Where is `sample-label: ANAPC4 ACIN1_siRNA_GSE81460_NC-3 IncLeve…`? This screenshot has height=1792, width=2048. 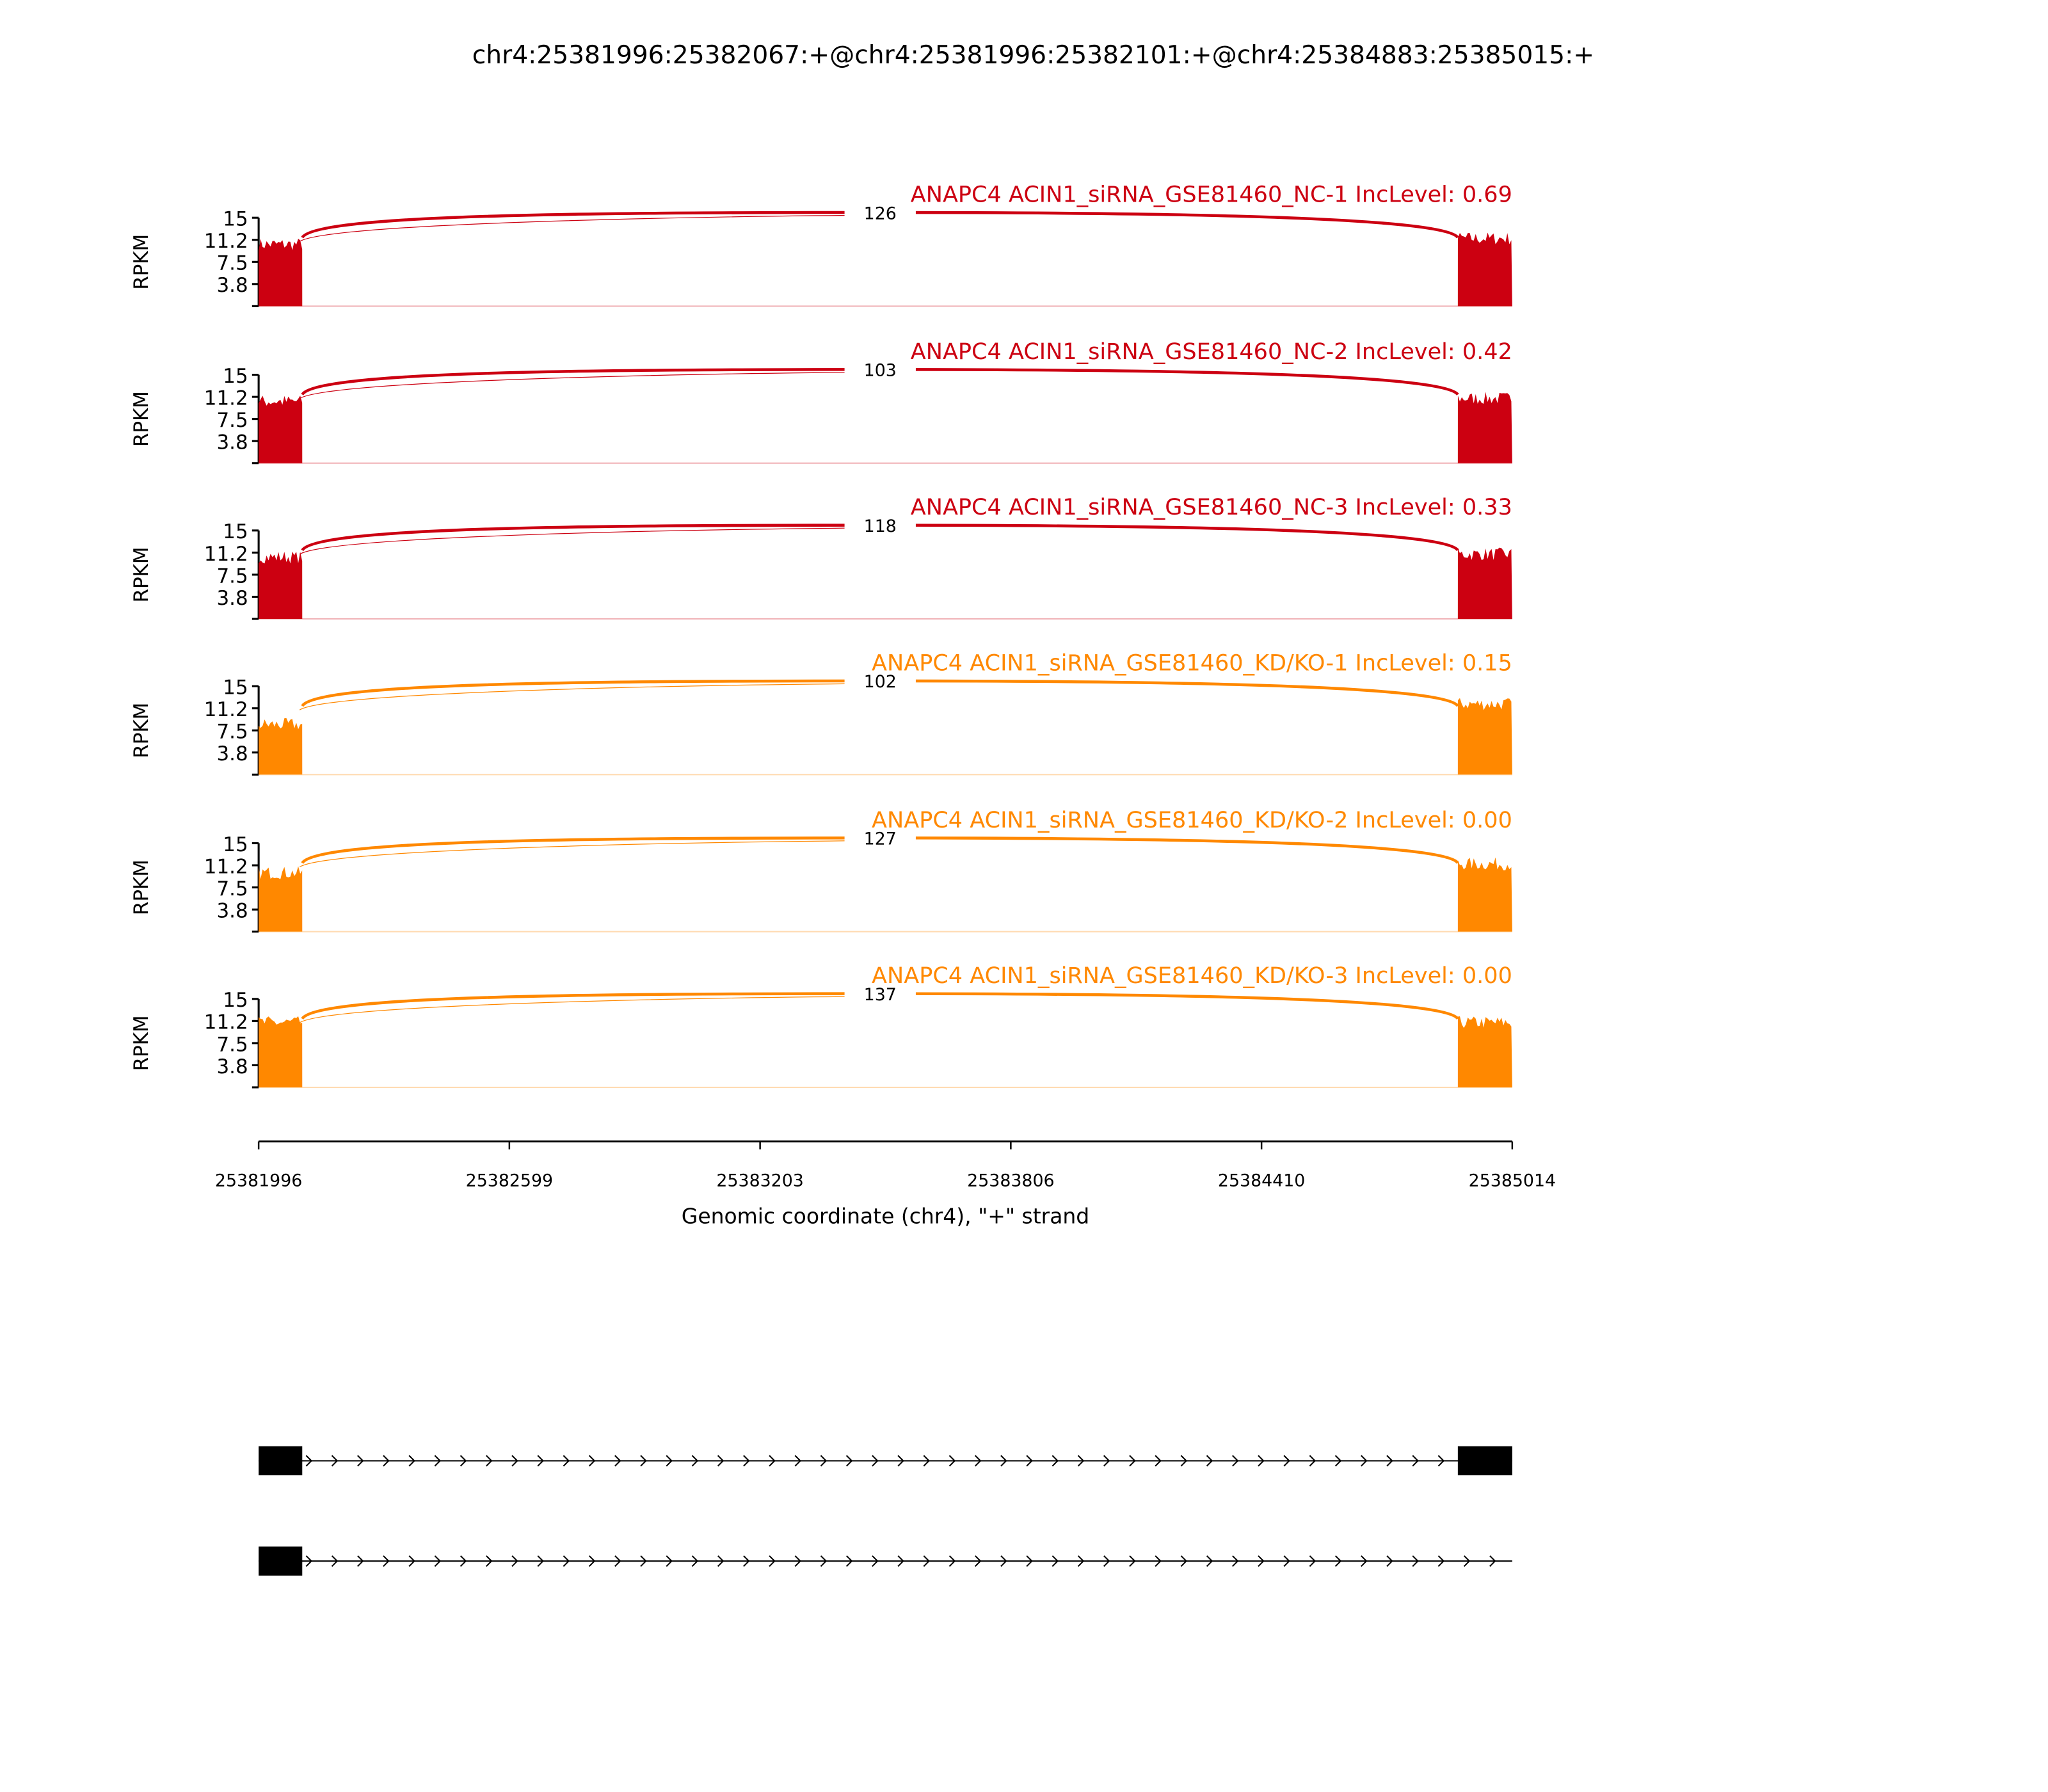
sample-label: ANAPC4 ACIN1_siRNA_GSE81460_NC-3 IncLeve… is located at coordinates (1211, 507).